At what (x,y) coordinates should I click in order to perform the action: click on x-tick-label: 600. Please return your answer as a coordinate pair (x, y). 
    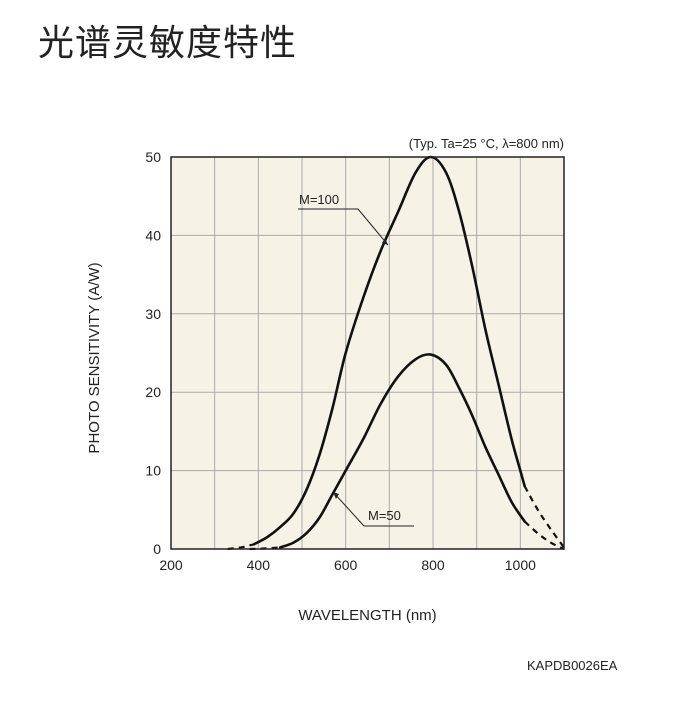
    Looking at the image, I should click on (346, 565).